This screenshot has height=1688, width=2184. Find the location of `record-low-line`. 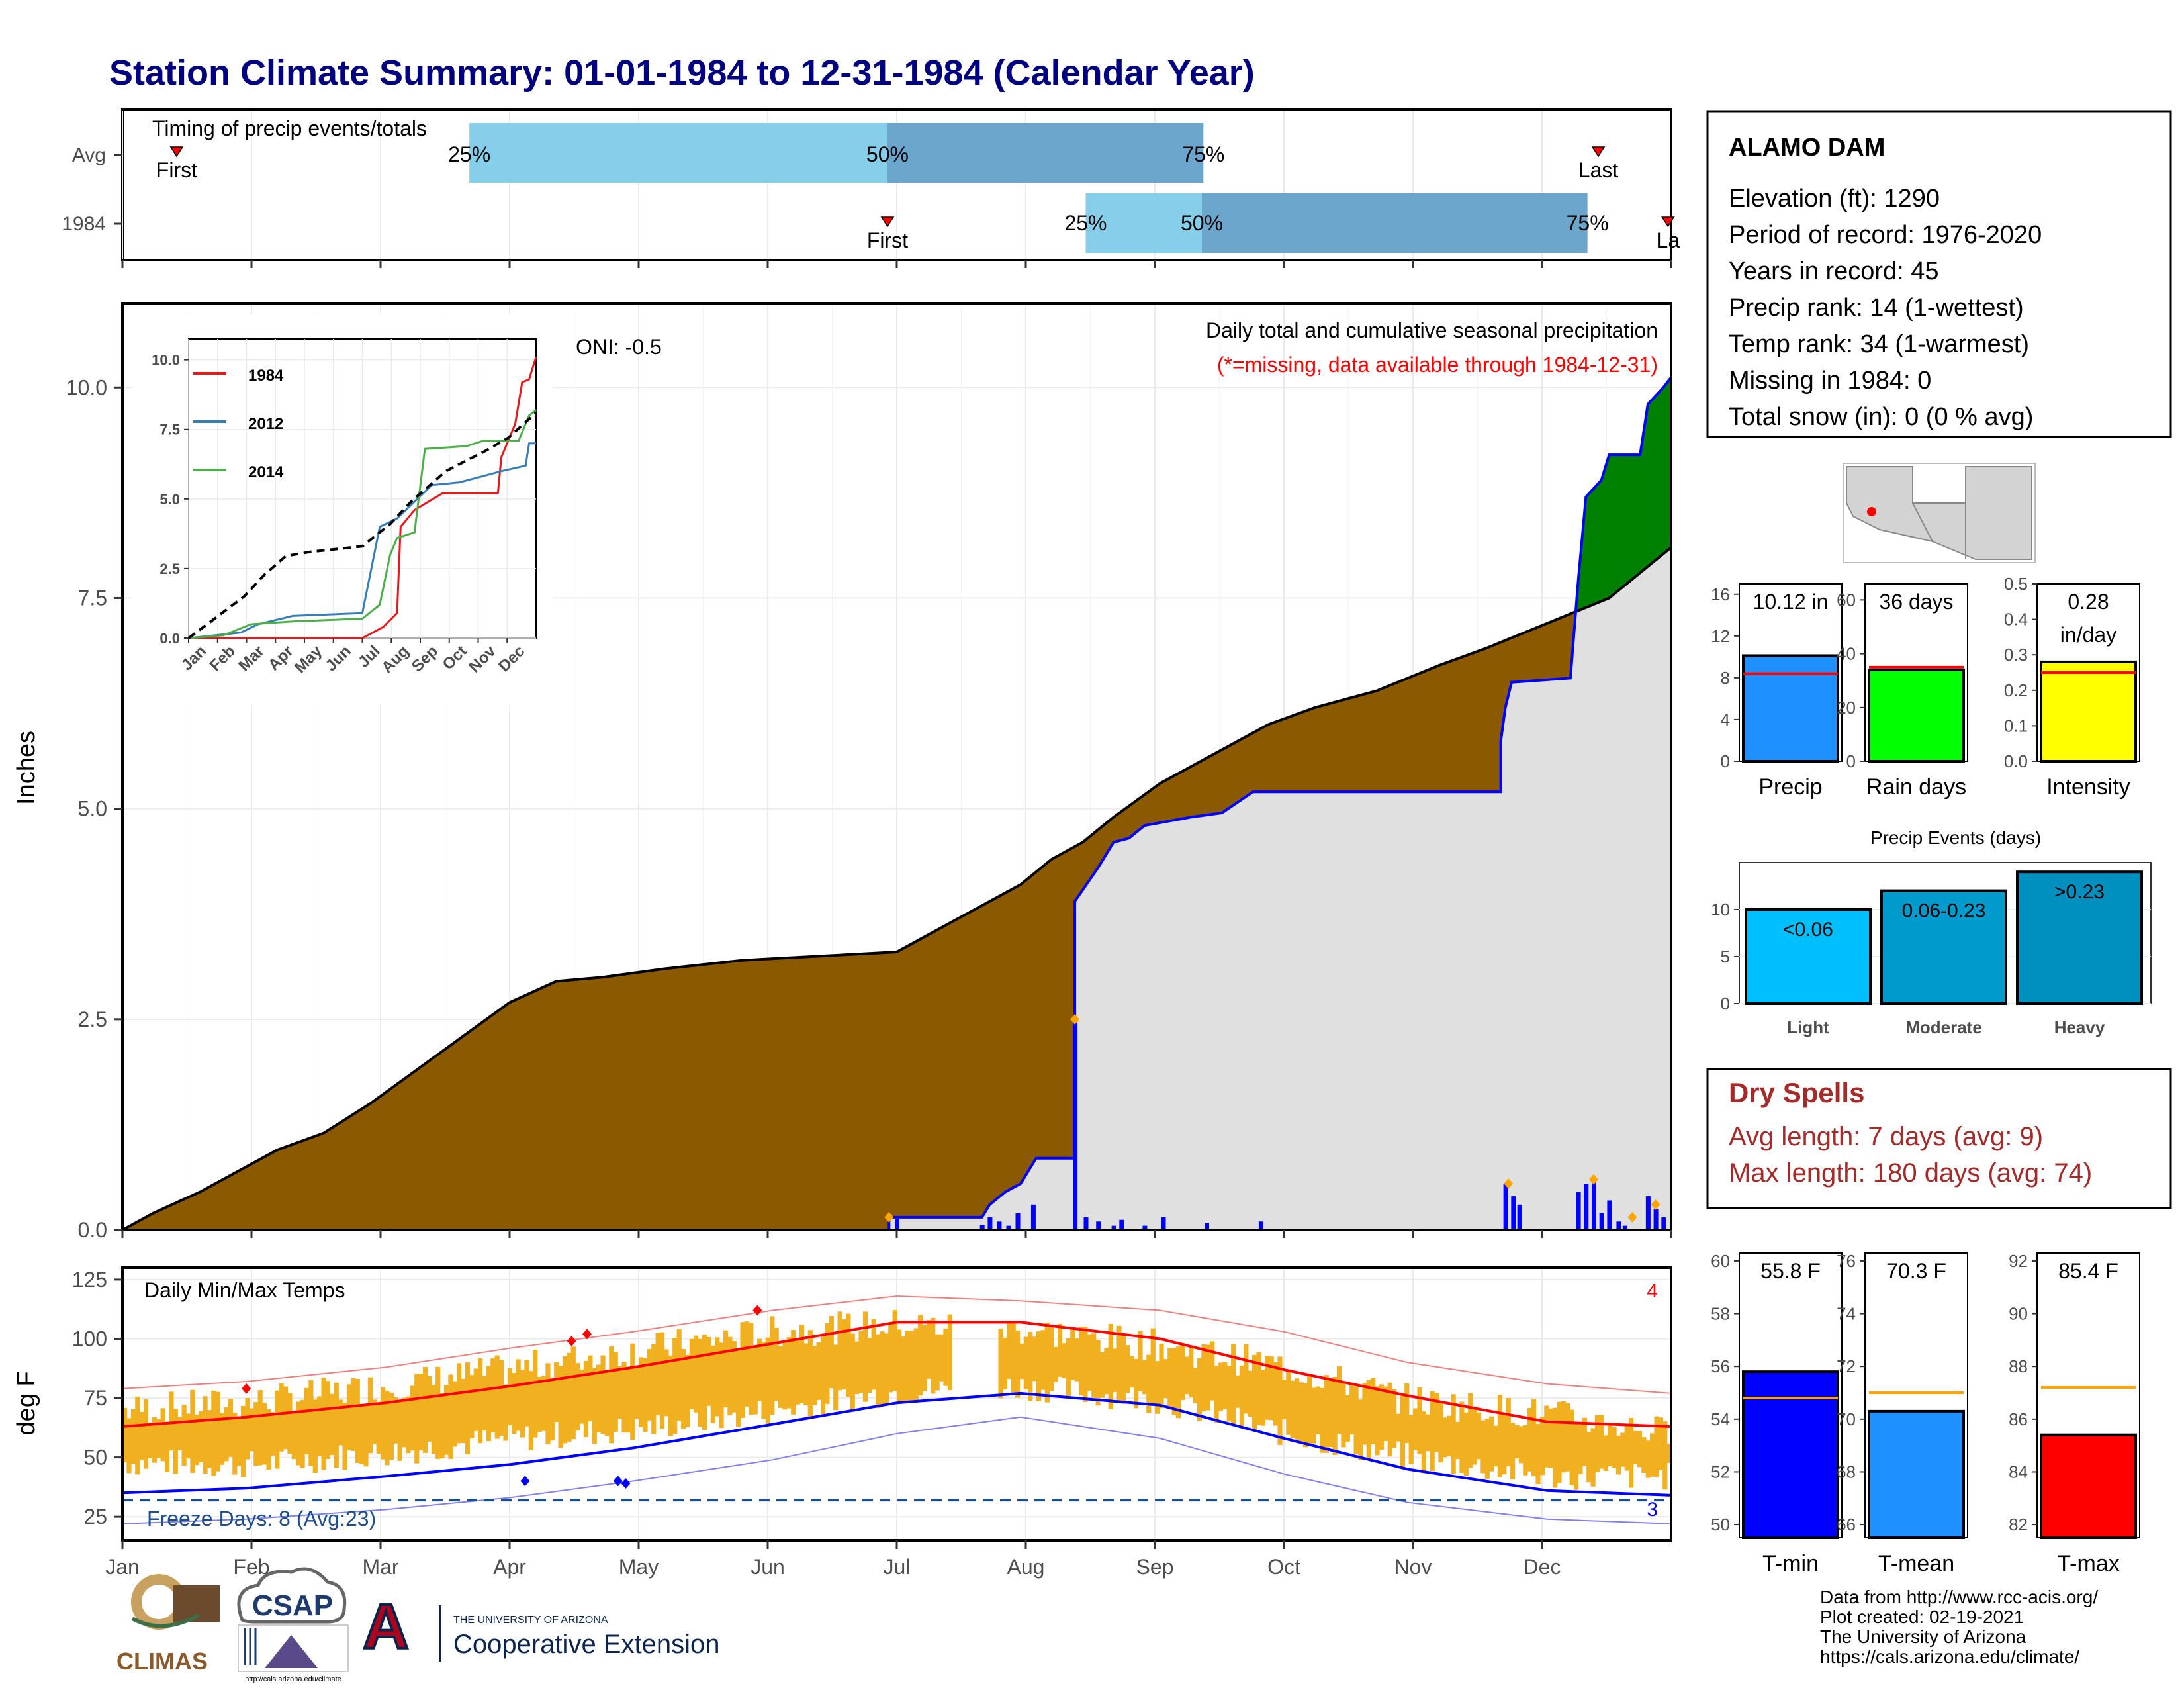

record-low-line is located at coordinates (896, 1470).